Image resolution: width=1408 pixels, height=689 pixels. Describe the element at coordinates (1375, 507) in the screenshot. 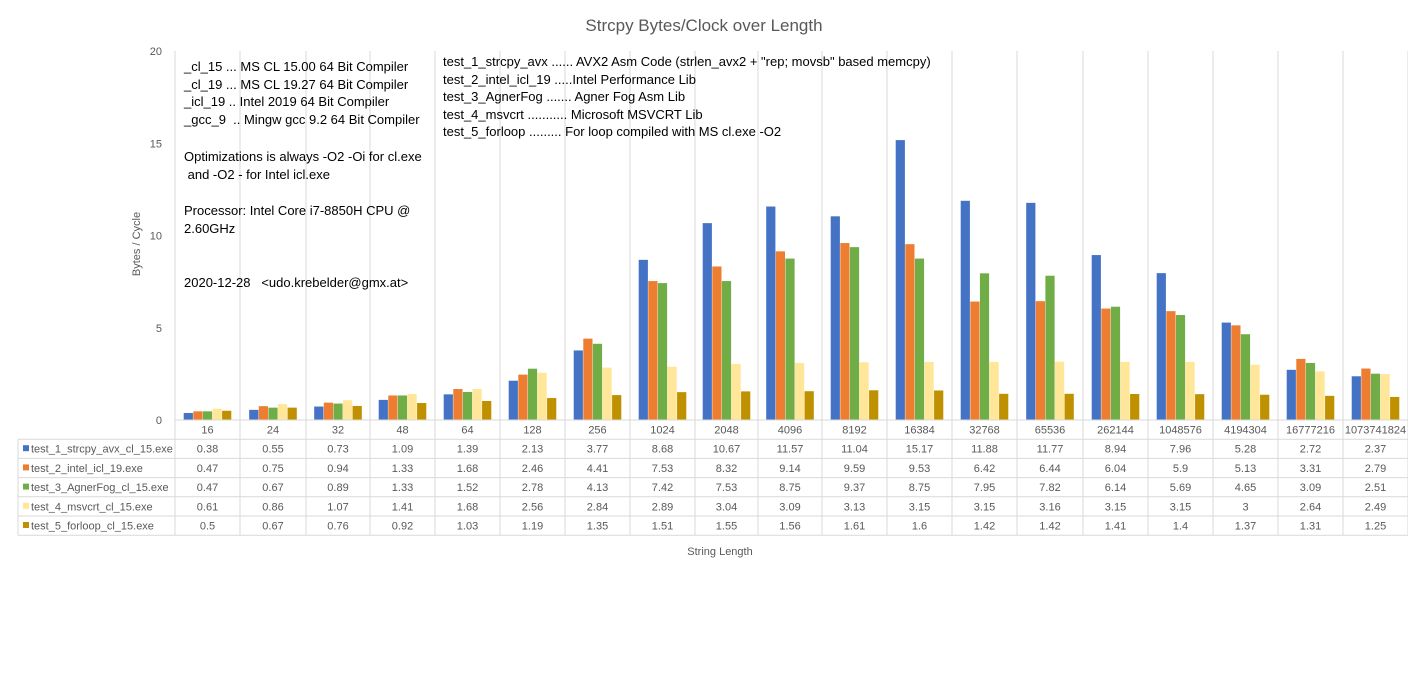

I see `data-label: 2.49` at that location.